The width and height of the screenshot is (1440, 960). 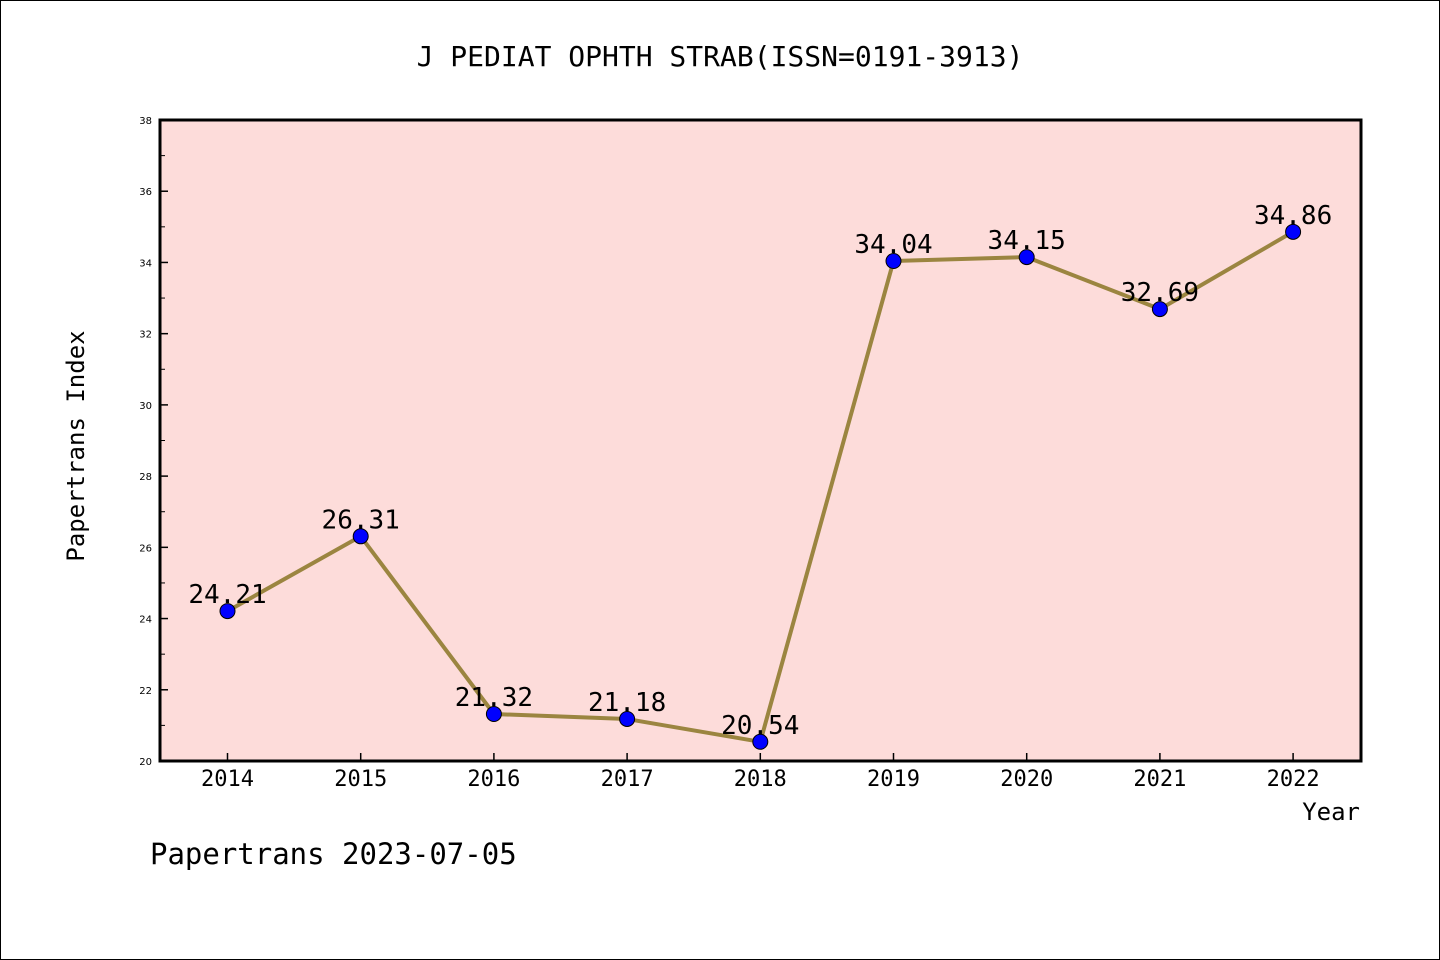 I want to click on data-label: 34.86, so click(x=1293, y=216).